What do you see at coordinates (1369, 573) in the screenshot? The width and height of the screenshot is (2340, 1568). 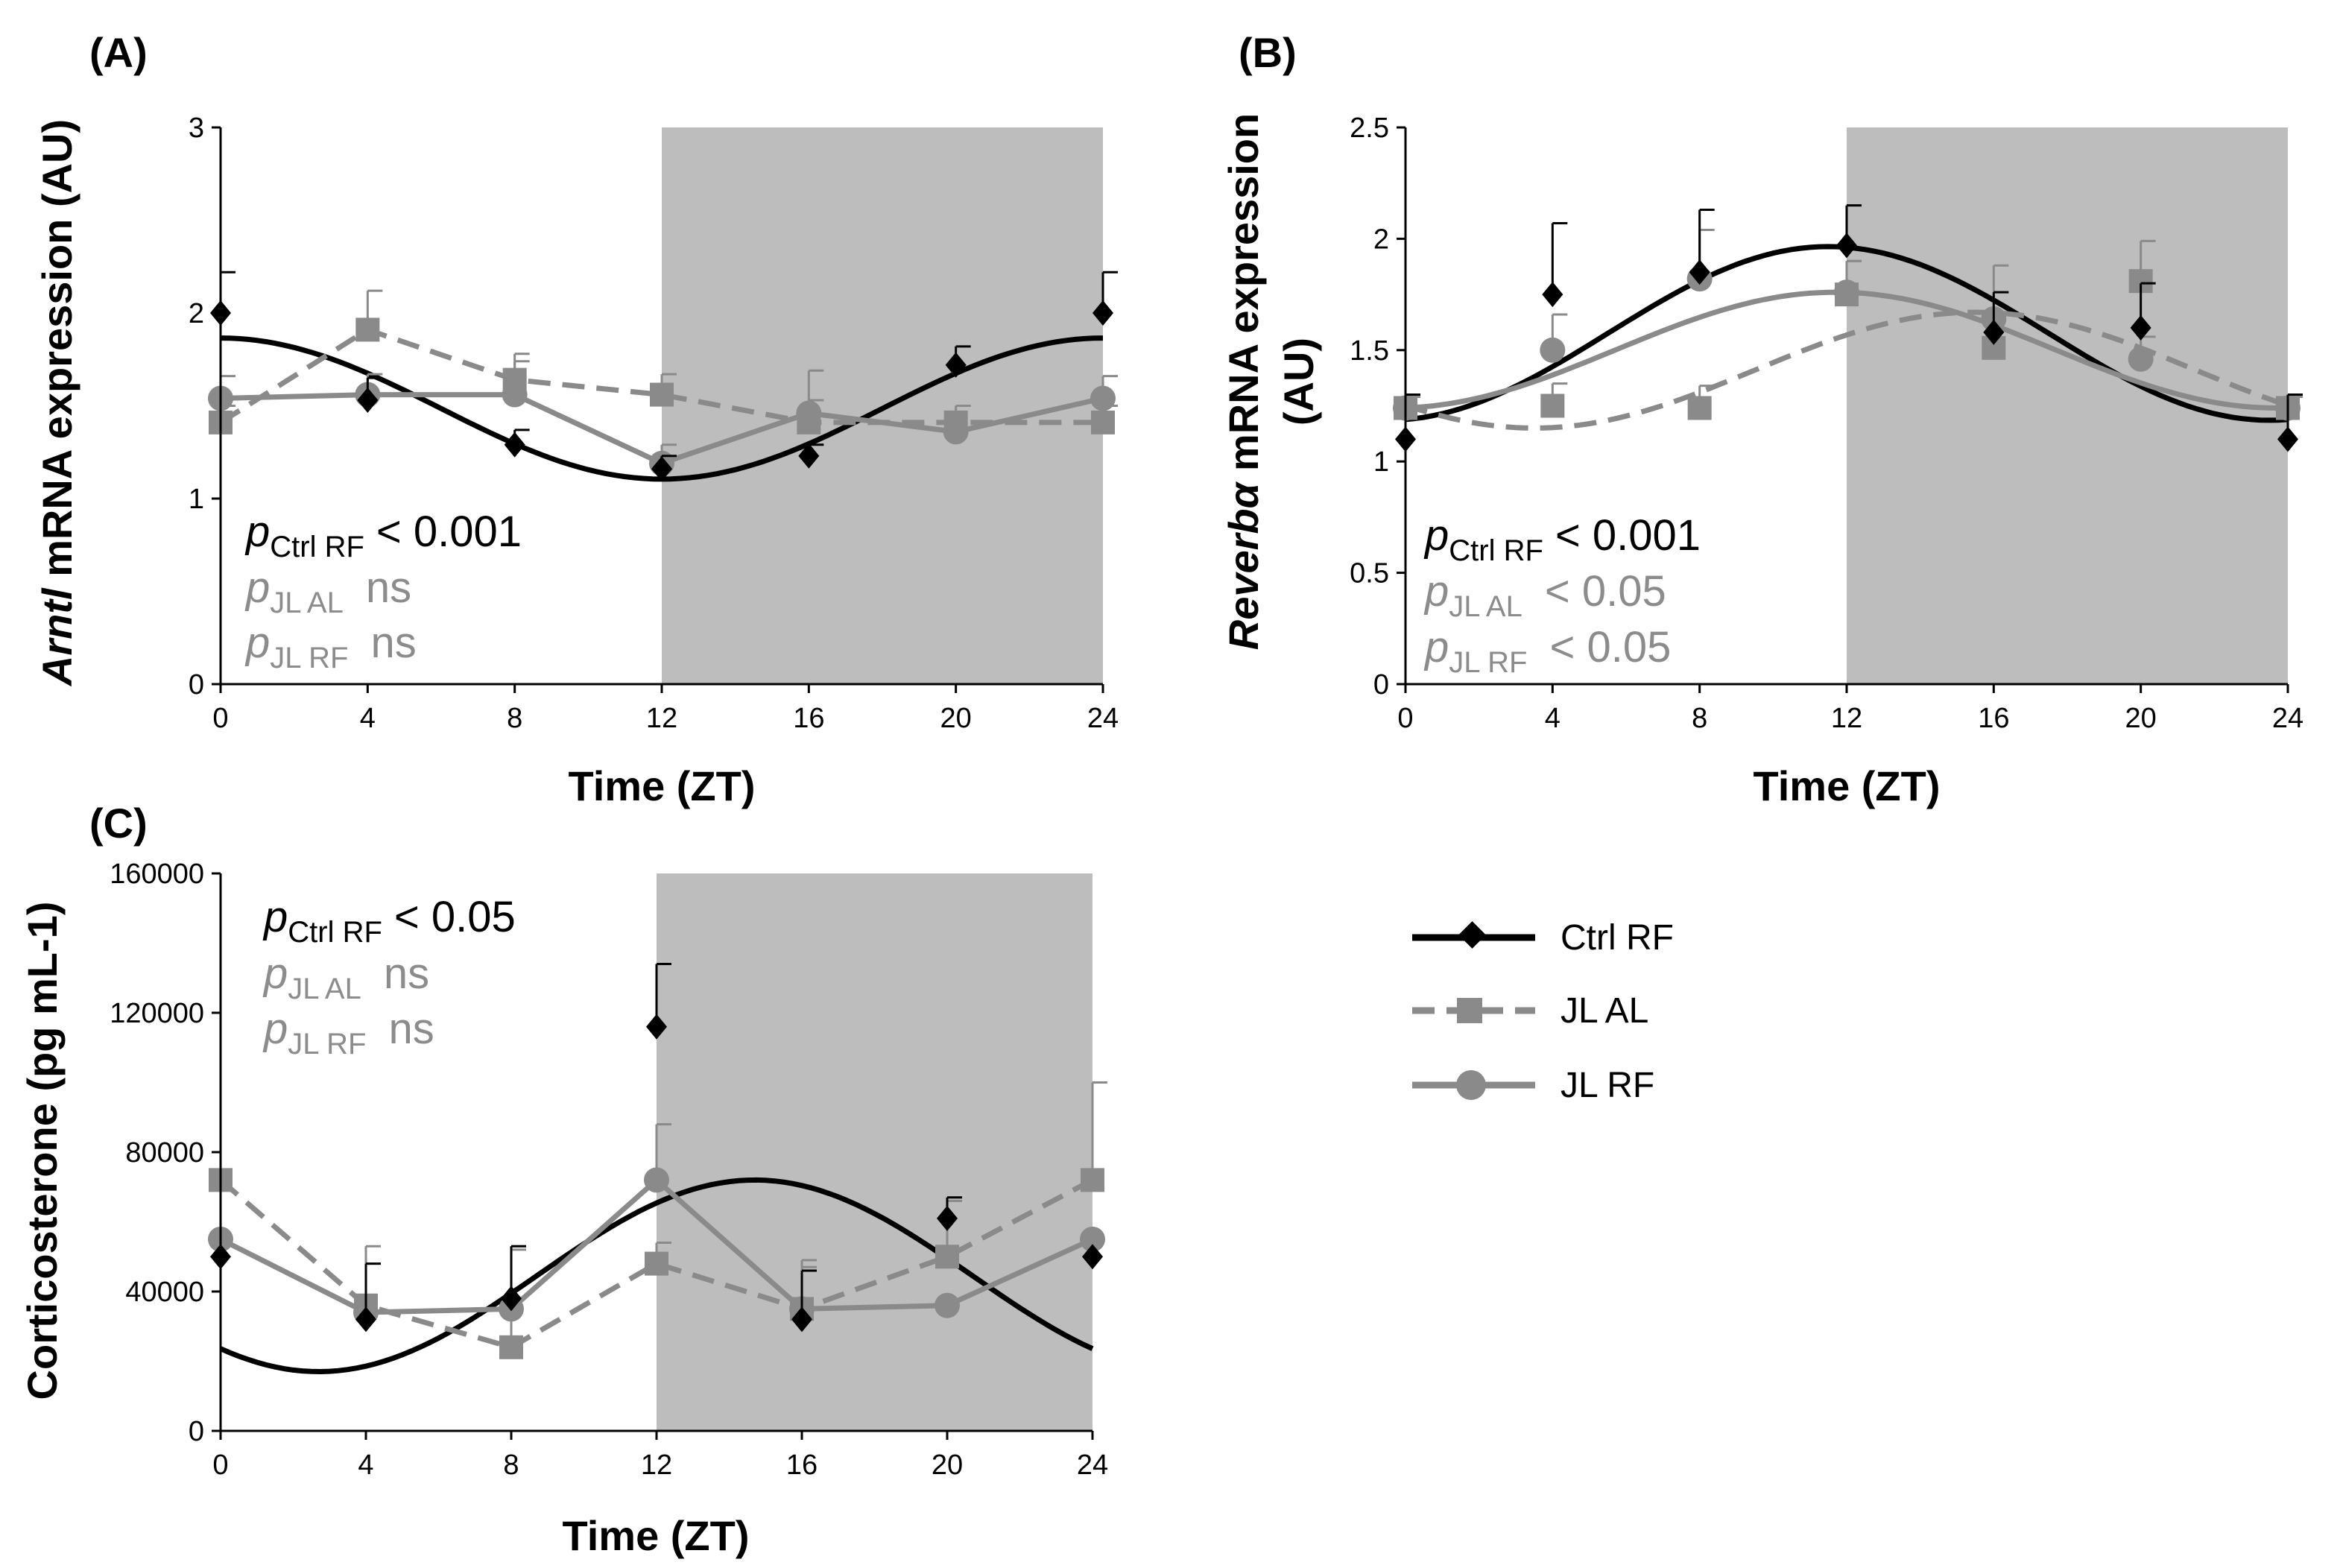 I see `y-tick-label: 0.5` at bounding box center [1369, 573].